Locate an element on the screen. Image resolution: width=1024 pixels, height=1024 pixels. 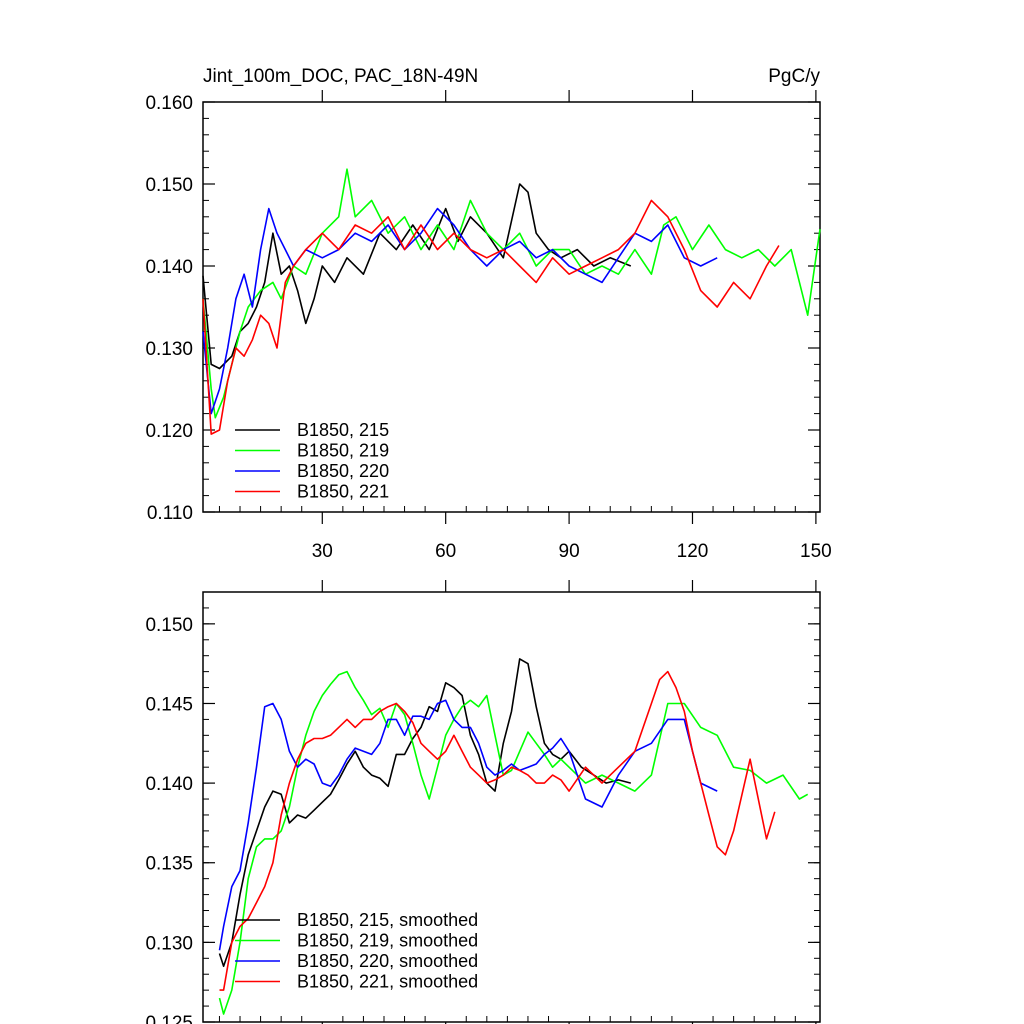
y-tick-label: 0.160 is located at coordinates (169, 103).